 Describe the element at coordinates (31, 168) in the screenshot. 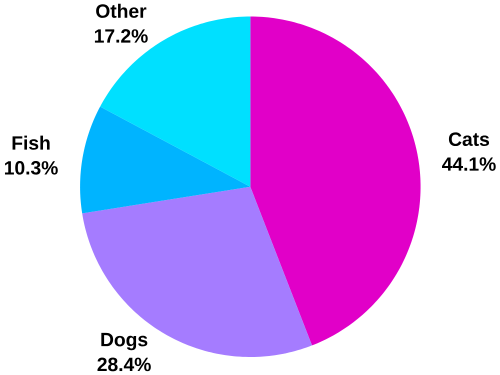

I see `data-label: 10.3%` at that location.